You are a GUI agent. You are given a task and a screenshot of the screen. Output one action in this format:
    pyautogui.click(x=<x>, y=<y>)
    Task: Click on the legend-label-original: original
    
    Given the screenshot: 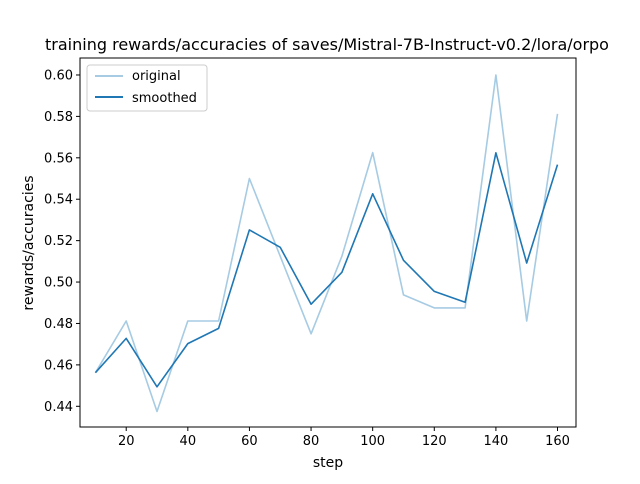 What is the action you would take?
    pyautogui.click(x=156, y=76)
    